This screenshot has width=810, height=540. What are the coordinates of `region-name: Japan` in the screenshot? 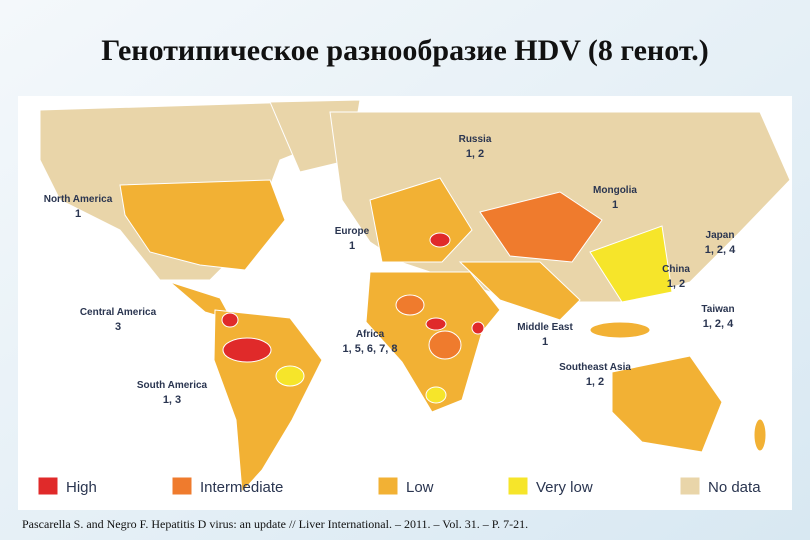 It's located at (720, 235).